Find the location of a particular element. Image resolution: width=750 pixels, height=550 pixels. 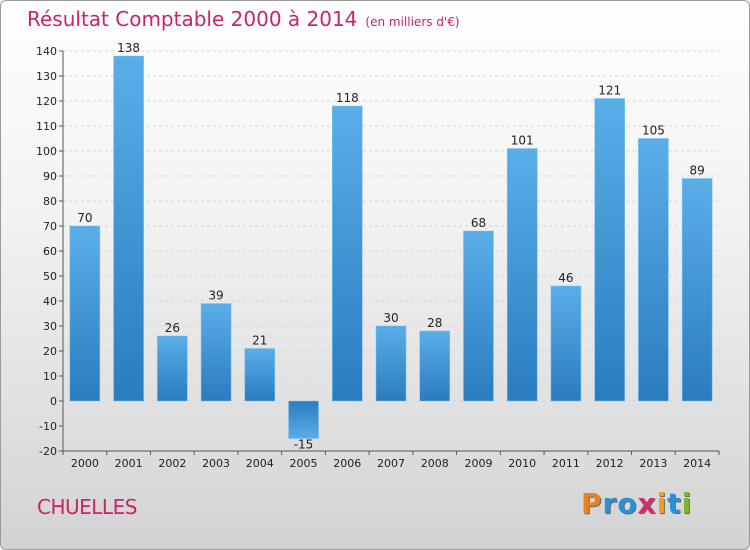

x-tick-label: 2012 is located at coordinates (610, 463).